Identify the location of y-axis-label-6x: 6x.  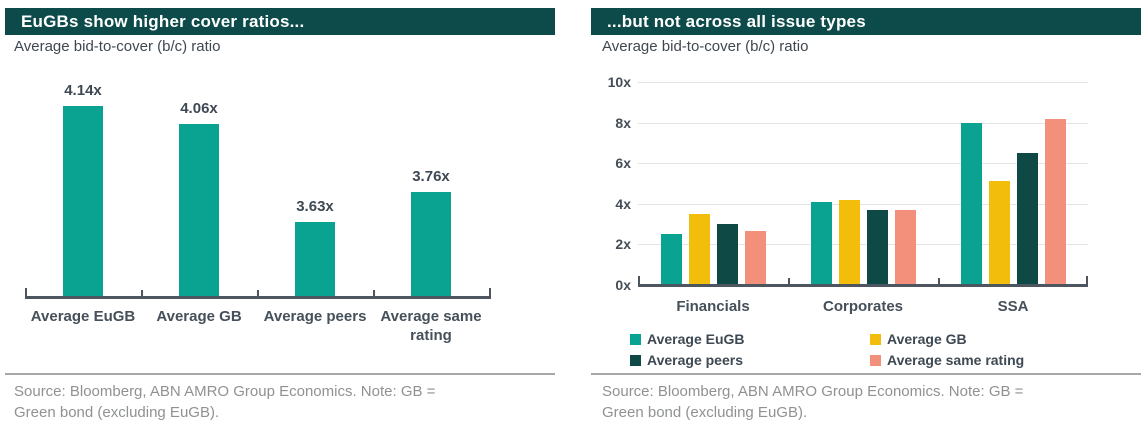
(623, 163).